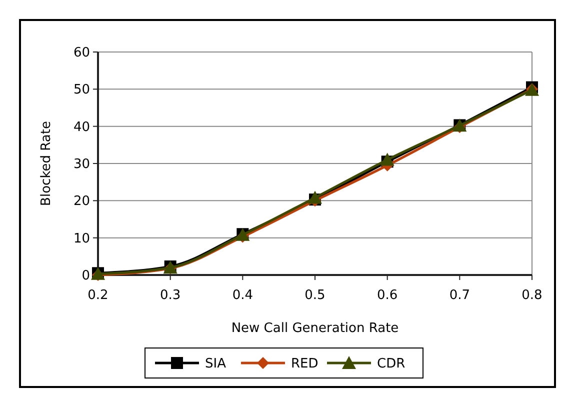  I want to click on y-tick-label: 20, so click(81, 202).